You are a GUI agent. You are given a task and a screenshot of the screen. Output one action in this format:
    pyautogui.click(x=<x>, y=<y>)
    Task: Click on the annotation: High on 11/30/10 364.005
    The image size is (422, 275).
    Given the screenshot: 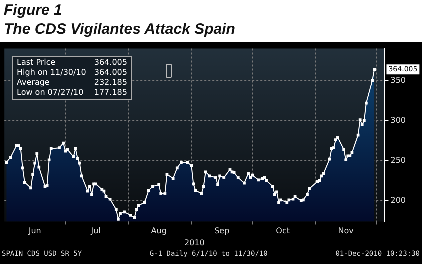 What is the action you would take?
    pyautogui.click(x=72, y=73)
    